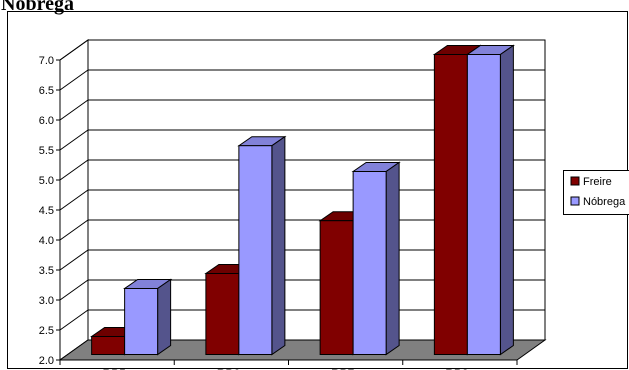 The height and width of the screenshot is (370, 629). I want to click on bar-nbrega-rp6s, so click(262, 245).